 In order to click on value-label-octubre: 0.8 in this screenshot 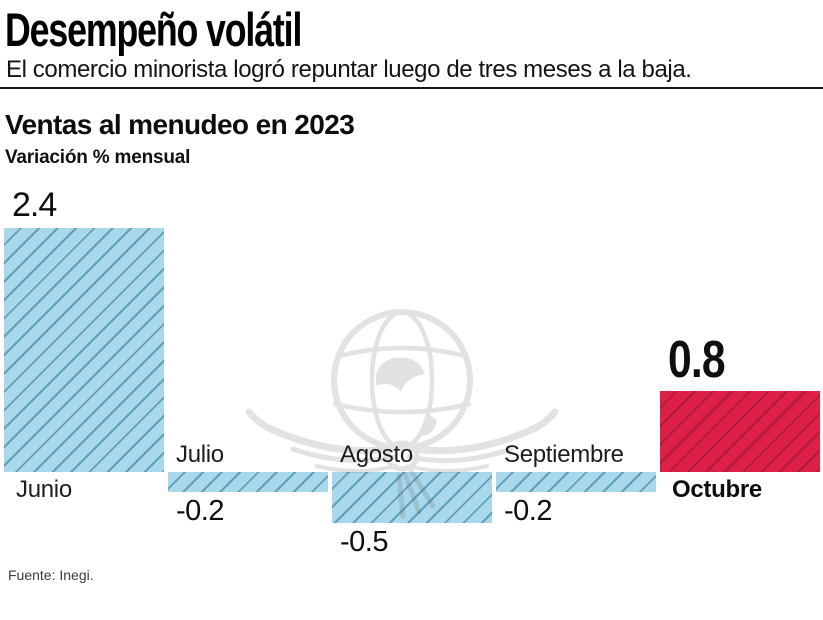, I will do `click(697, 360)`.